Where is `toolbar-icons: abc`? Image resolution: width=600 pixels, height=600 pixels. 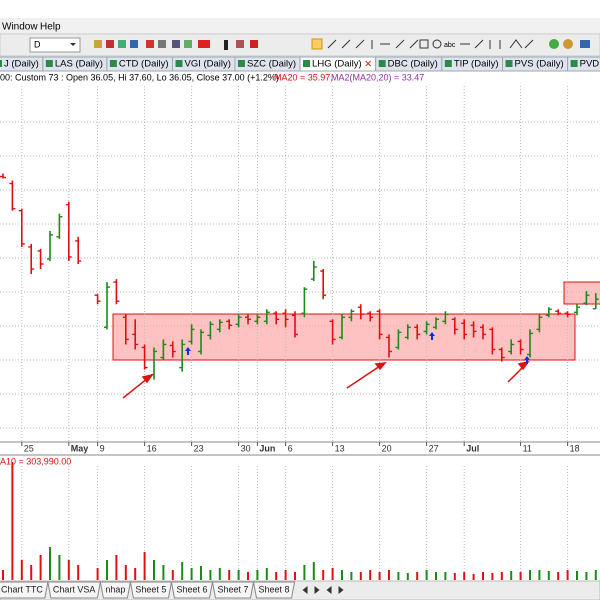 toolbar-icons: abc is located at coordinates (342, 44).